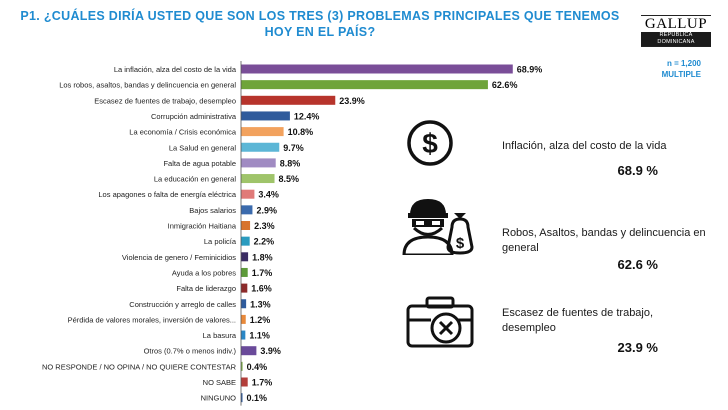  I want to click on highlight-1-value: 68.9 %, so click(637, 170).